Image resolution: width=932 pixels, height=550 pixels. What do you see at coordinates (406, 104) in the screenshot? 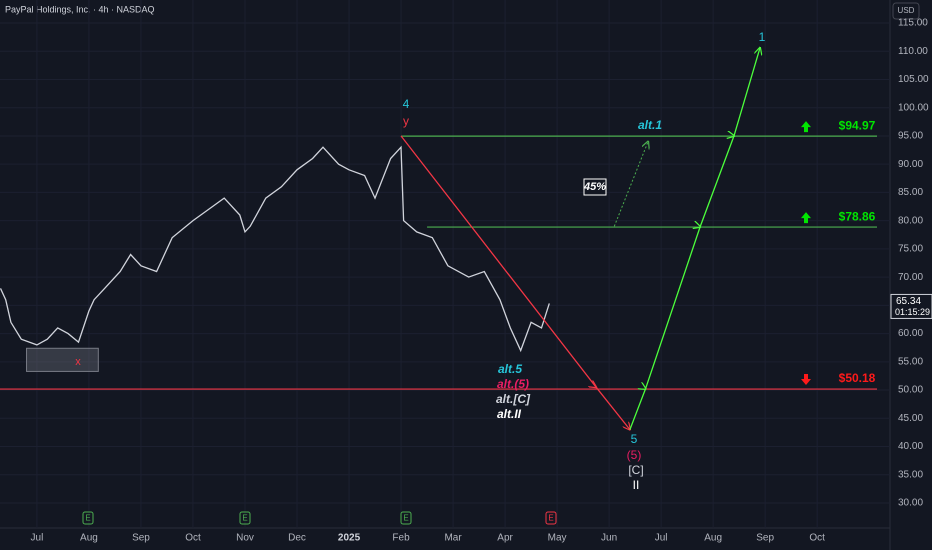
I see `wave-label: 4` at bounding box center [406, 104].